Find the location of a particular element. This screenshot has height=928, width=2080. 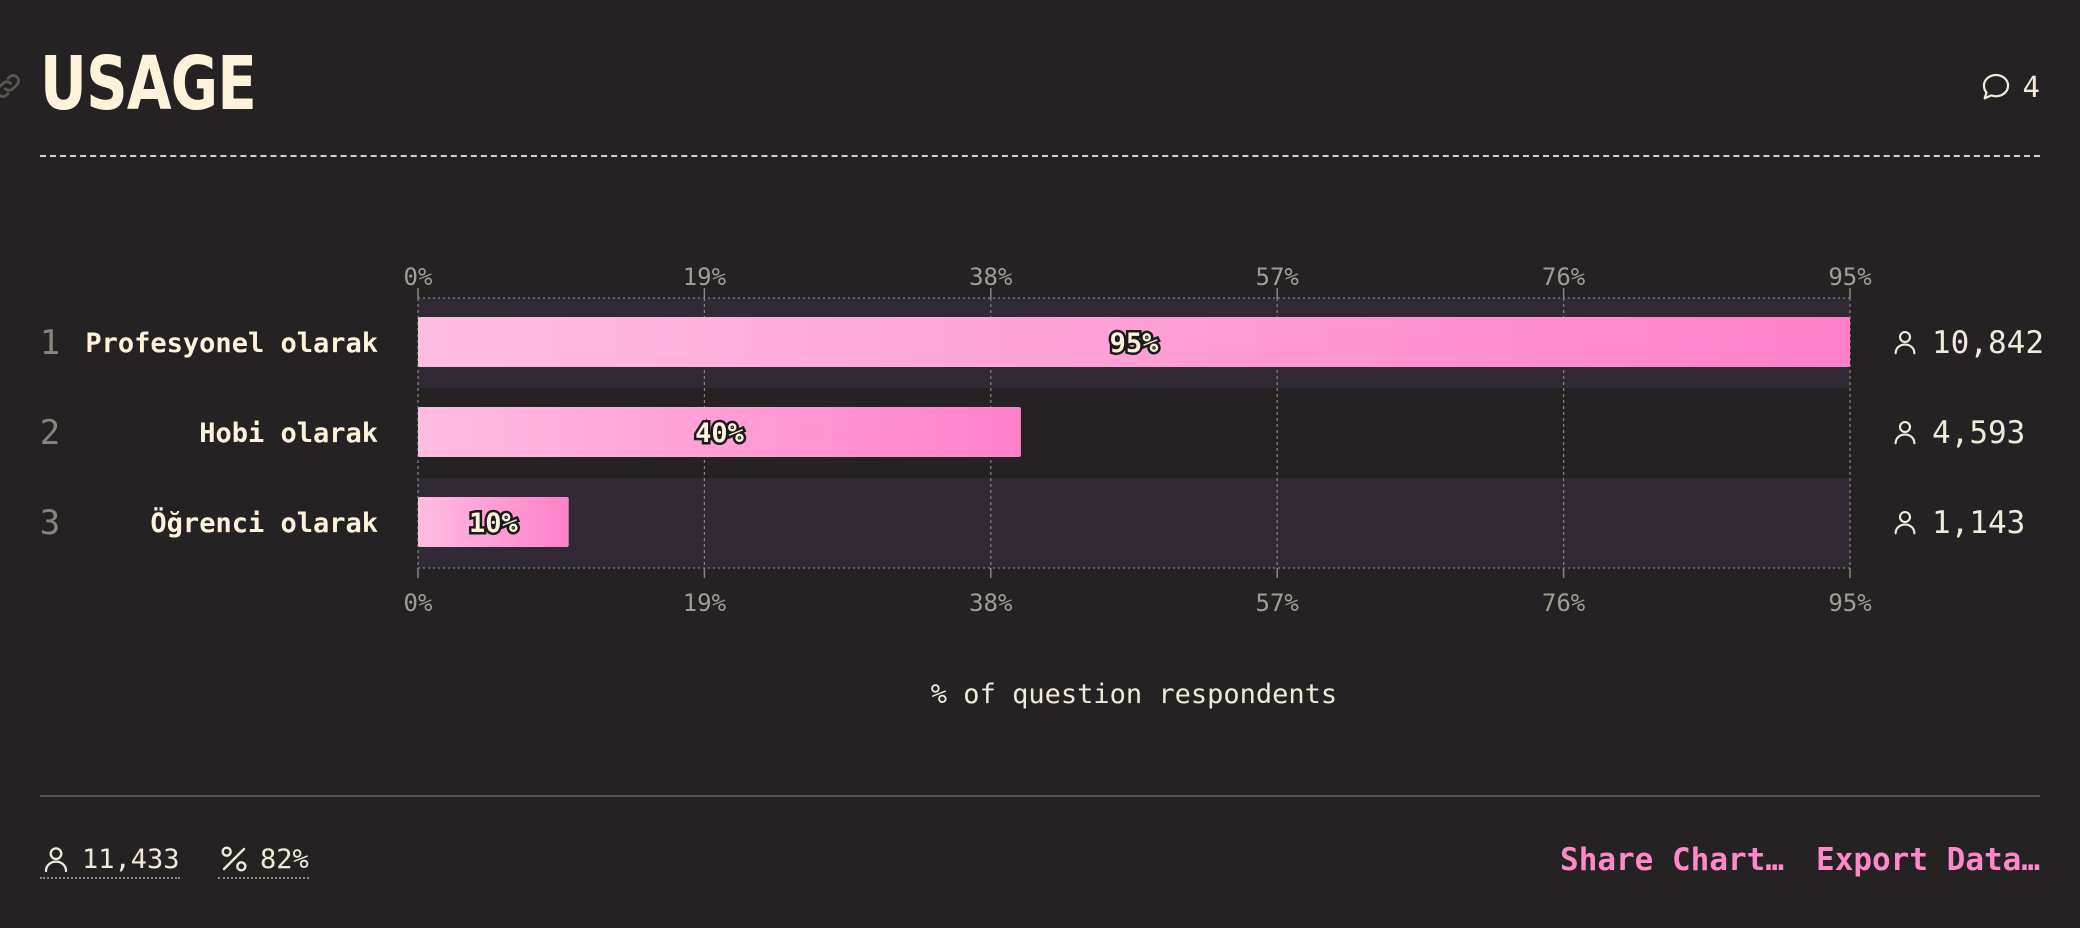

x-tick-label-top: 19% is located at coordinates (705, 277).